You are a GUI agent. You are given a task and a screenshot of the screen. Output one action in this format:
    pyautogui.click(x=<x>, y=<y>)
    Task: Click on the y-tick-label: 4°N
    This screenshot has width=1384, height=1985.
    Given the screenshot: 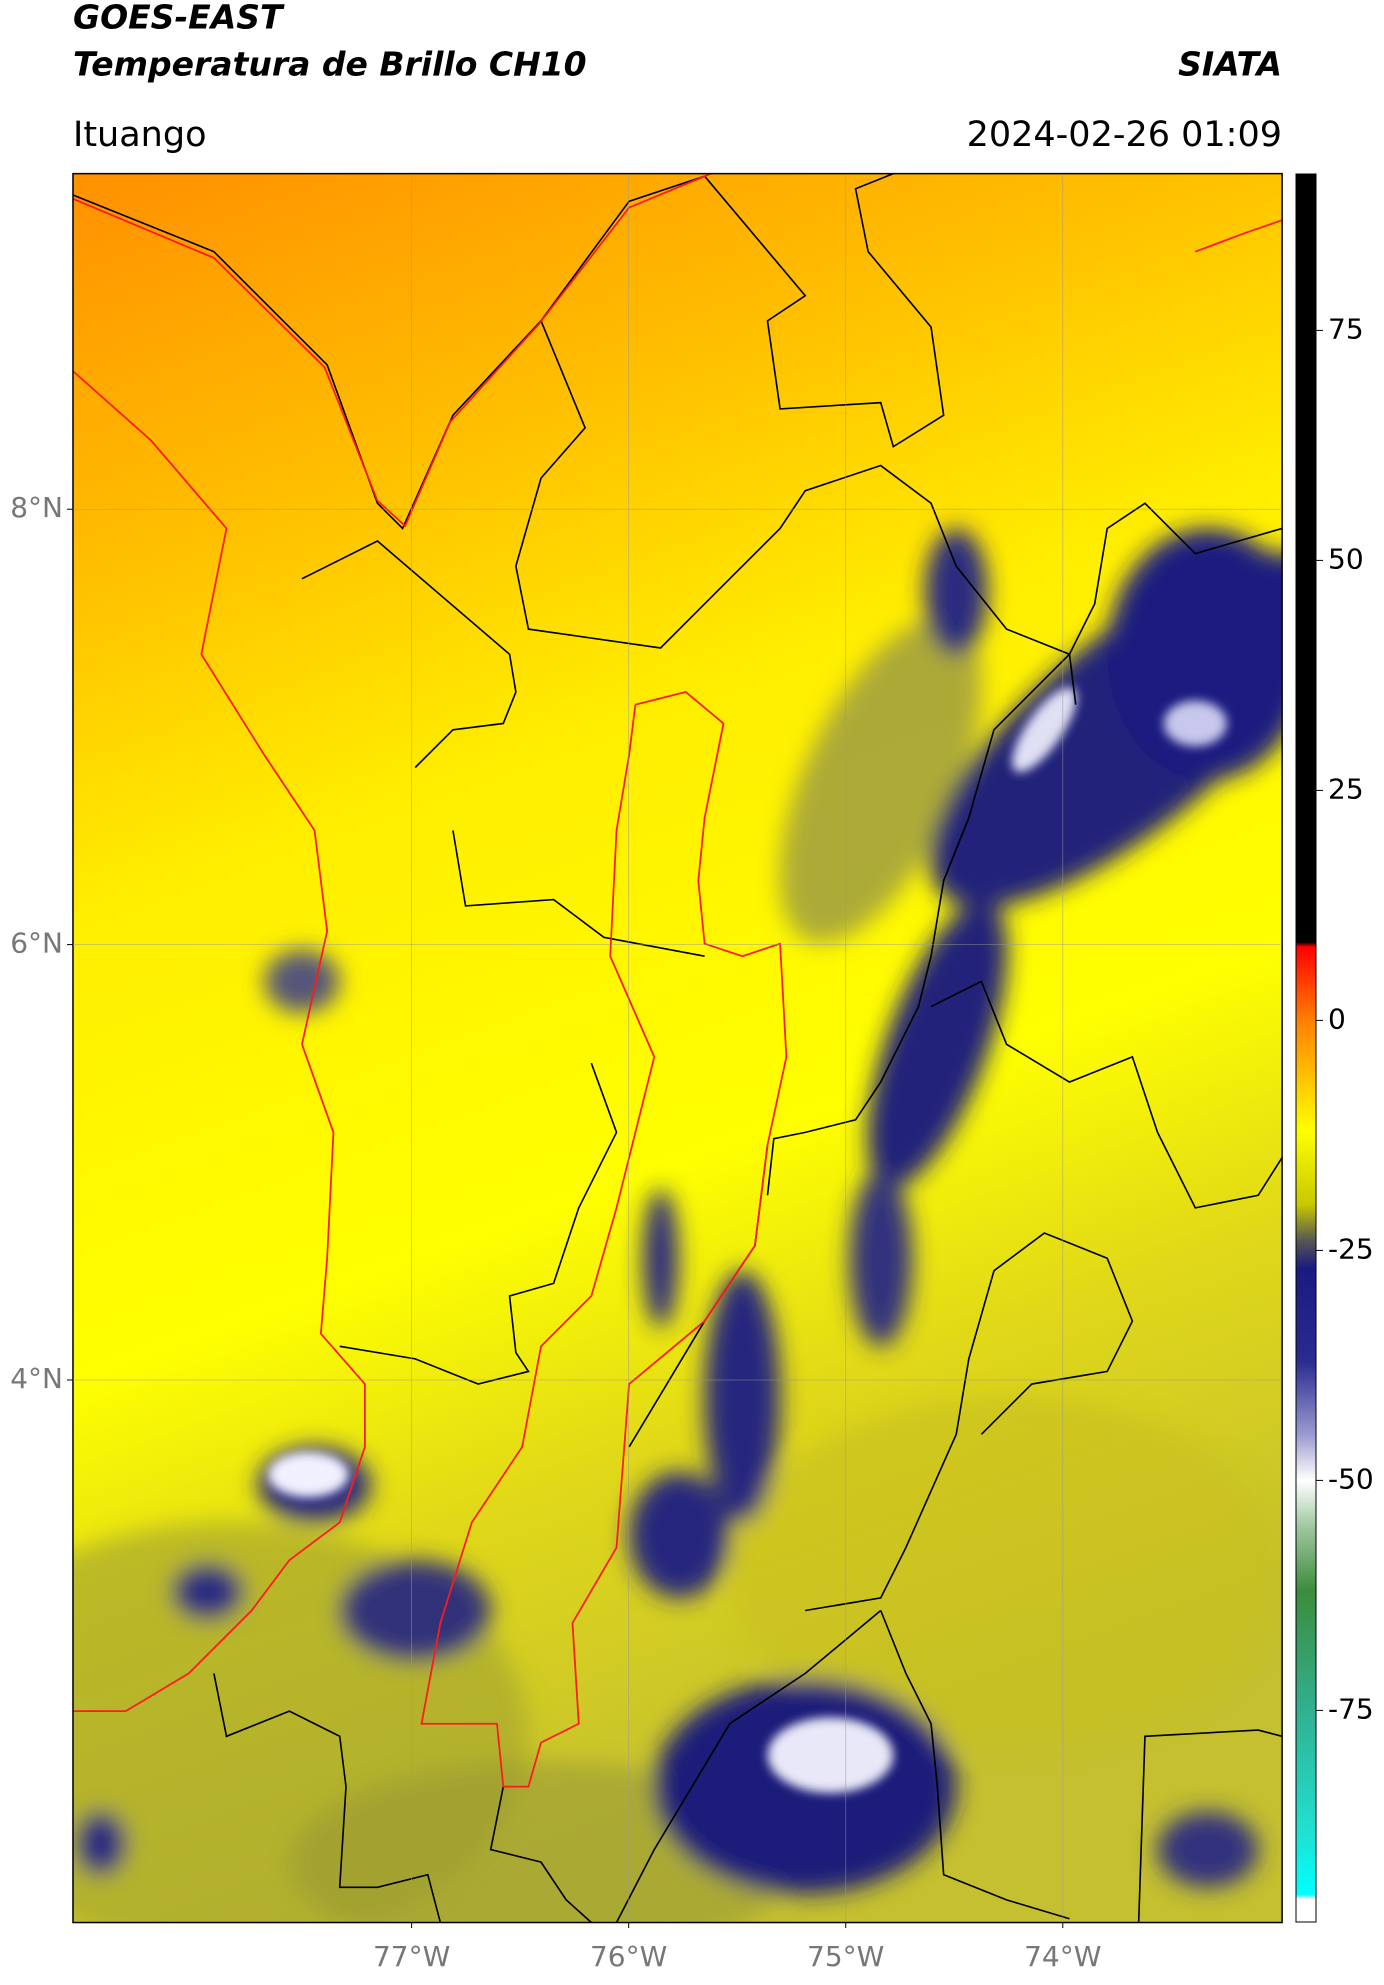 What is the action you would take?
    pyautogui.click(x=36, y=1378)
    